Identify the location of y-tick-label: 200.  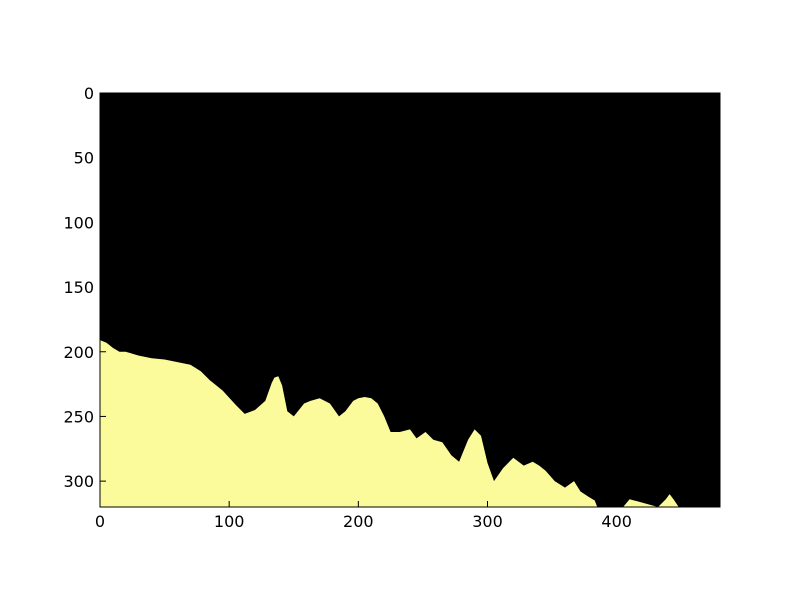
(78, 352).